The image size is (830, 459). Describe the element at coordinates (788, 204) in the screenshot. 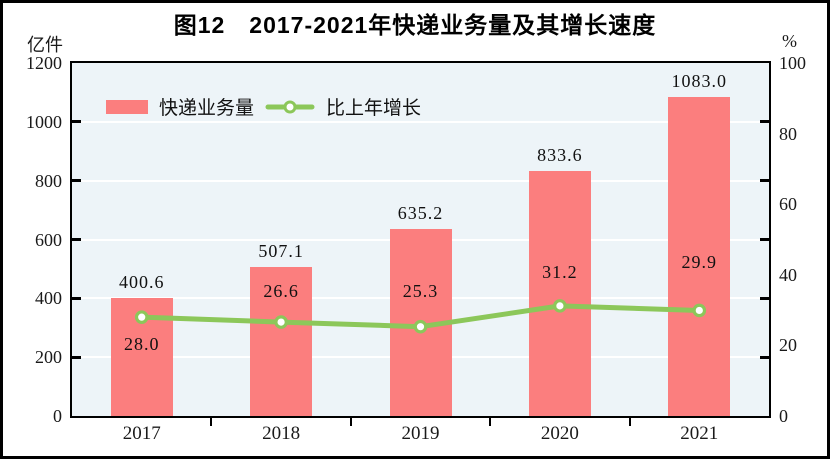

I see `right-axis-tick-label: 60` at that location.